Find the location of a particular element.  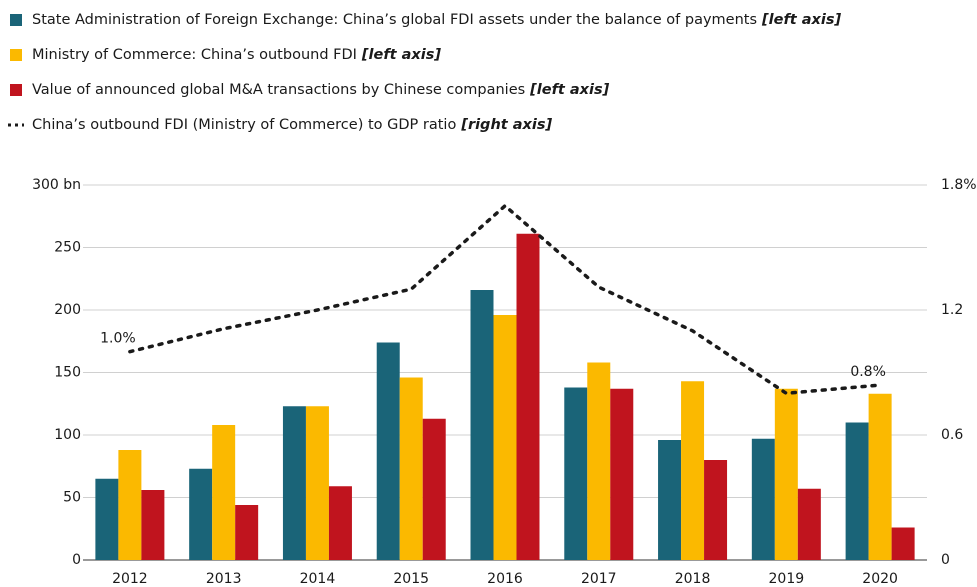

x-tick-label: 2015 is located at coordinates (411, 579).